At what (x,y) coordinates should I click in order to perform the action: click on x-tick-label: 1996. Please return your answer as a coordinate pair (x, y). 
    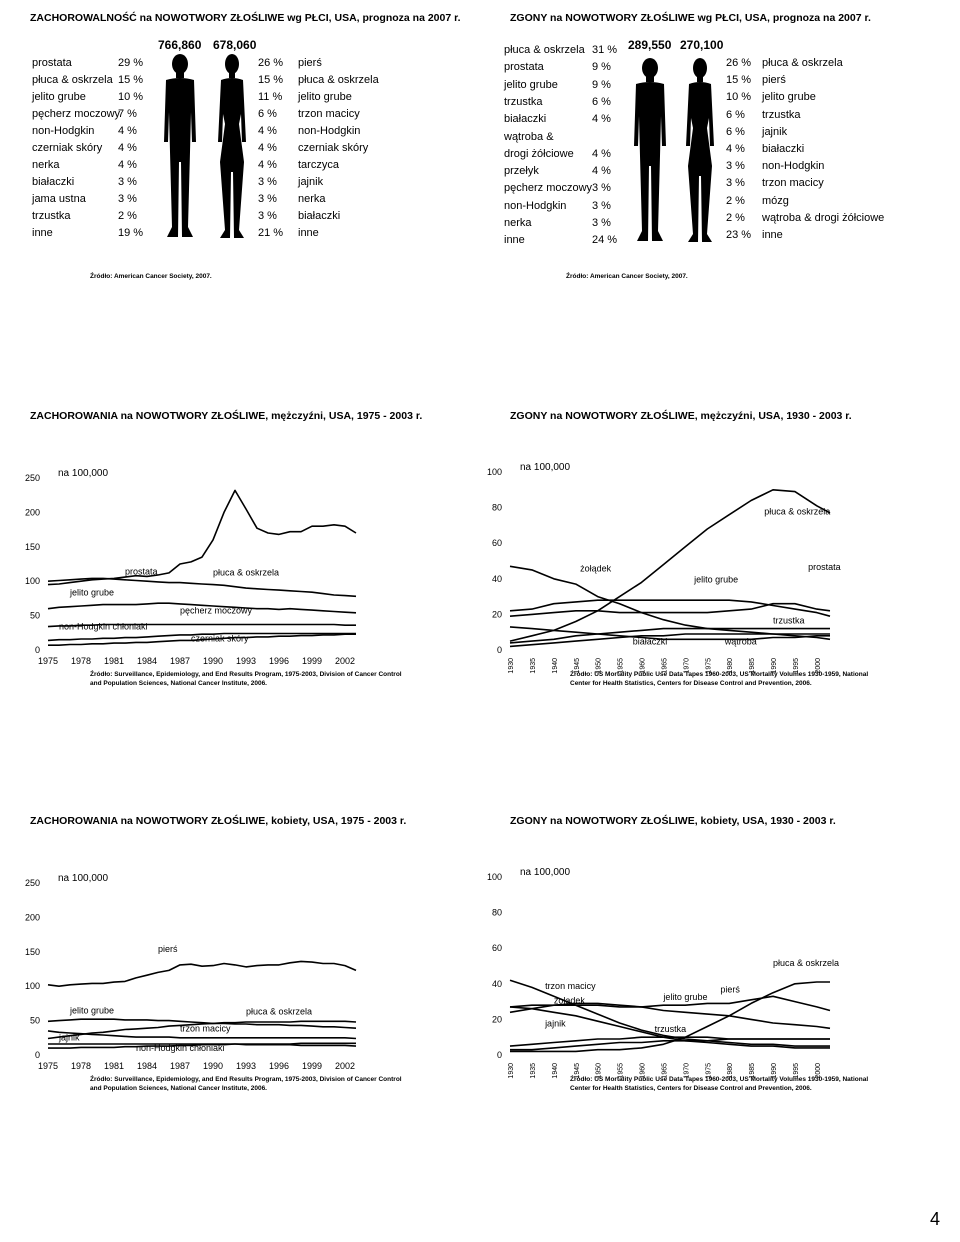
    Looking at the image, I should click on (279, 661).